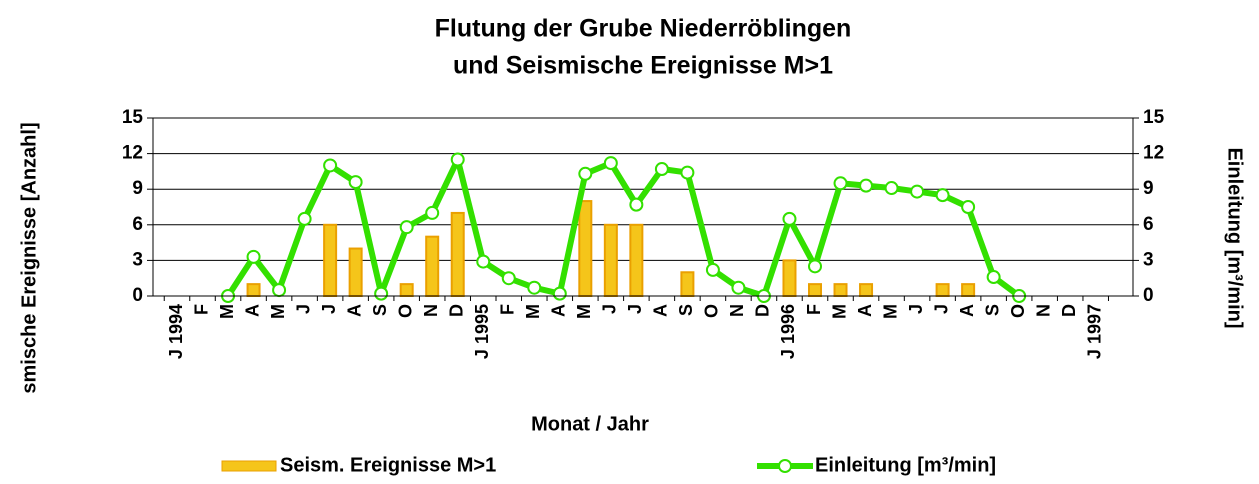 This screenshot has width=1259, height=484. I want to click on chart-title: Flutung der Grube Niederröblingen, so click(643, 29).